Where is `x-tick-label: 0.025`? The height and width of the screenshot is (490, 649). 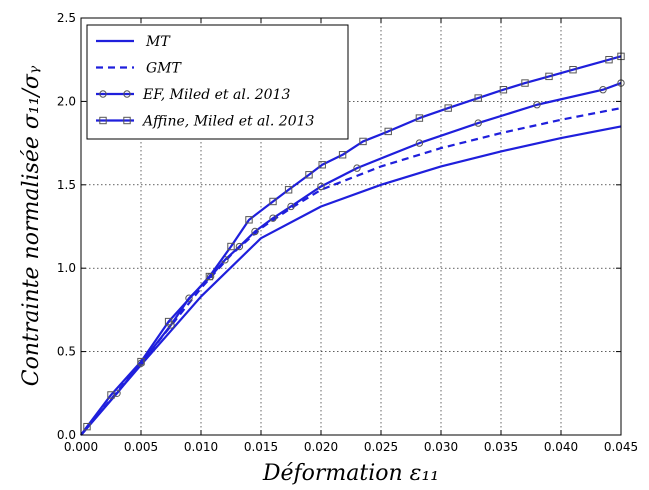 x-tick-label: 0.025 is located at coordinates (381, 447).